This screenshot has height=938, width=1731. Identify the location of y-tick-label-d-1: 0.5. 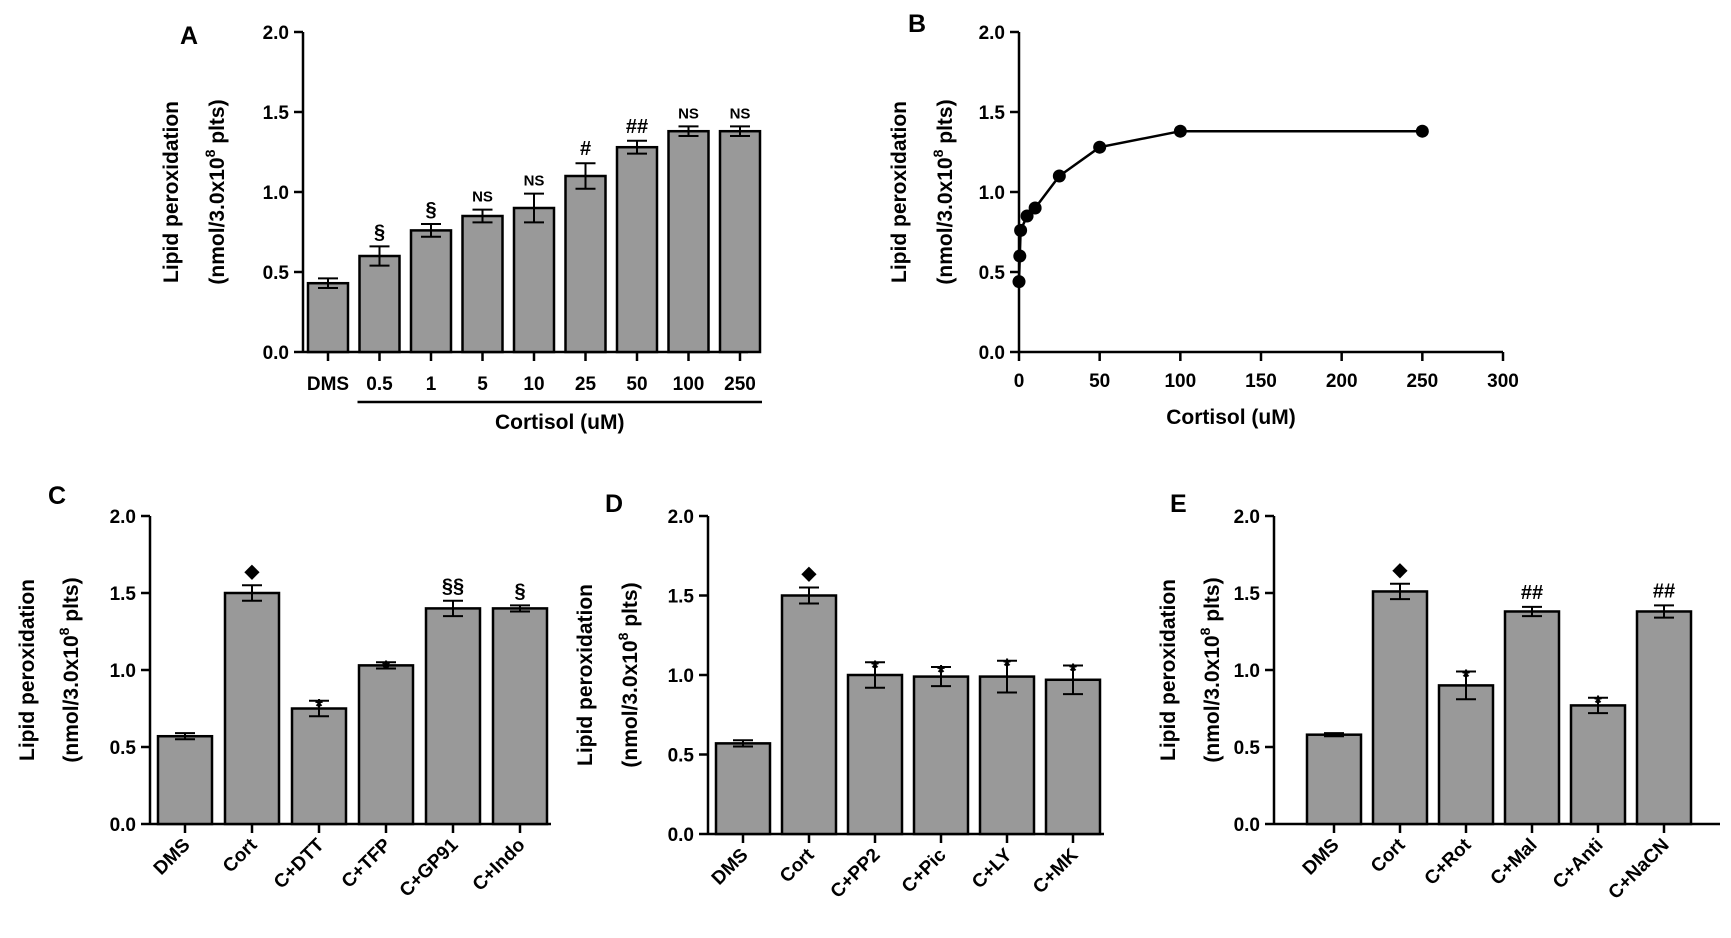
(681, 756).